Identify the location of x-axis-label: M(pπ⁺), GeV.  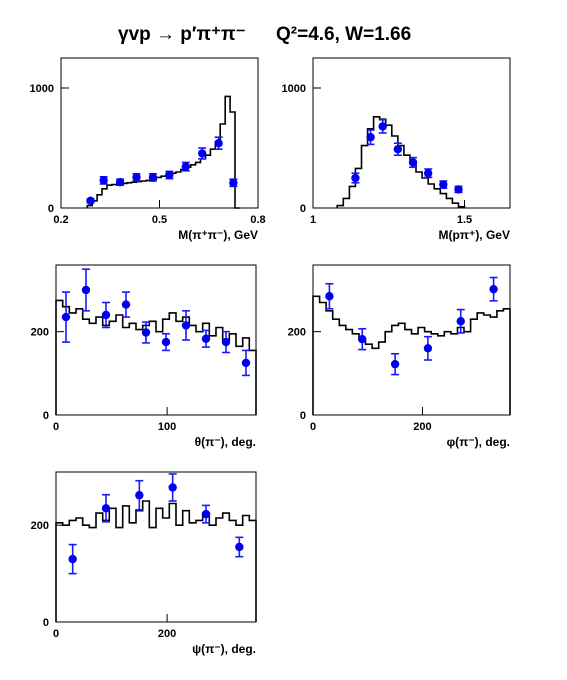
(474, 235).